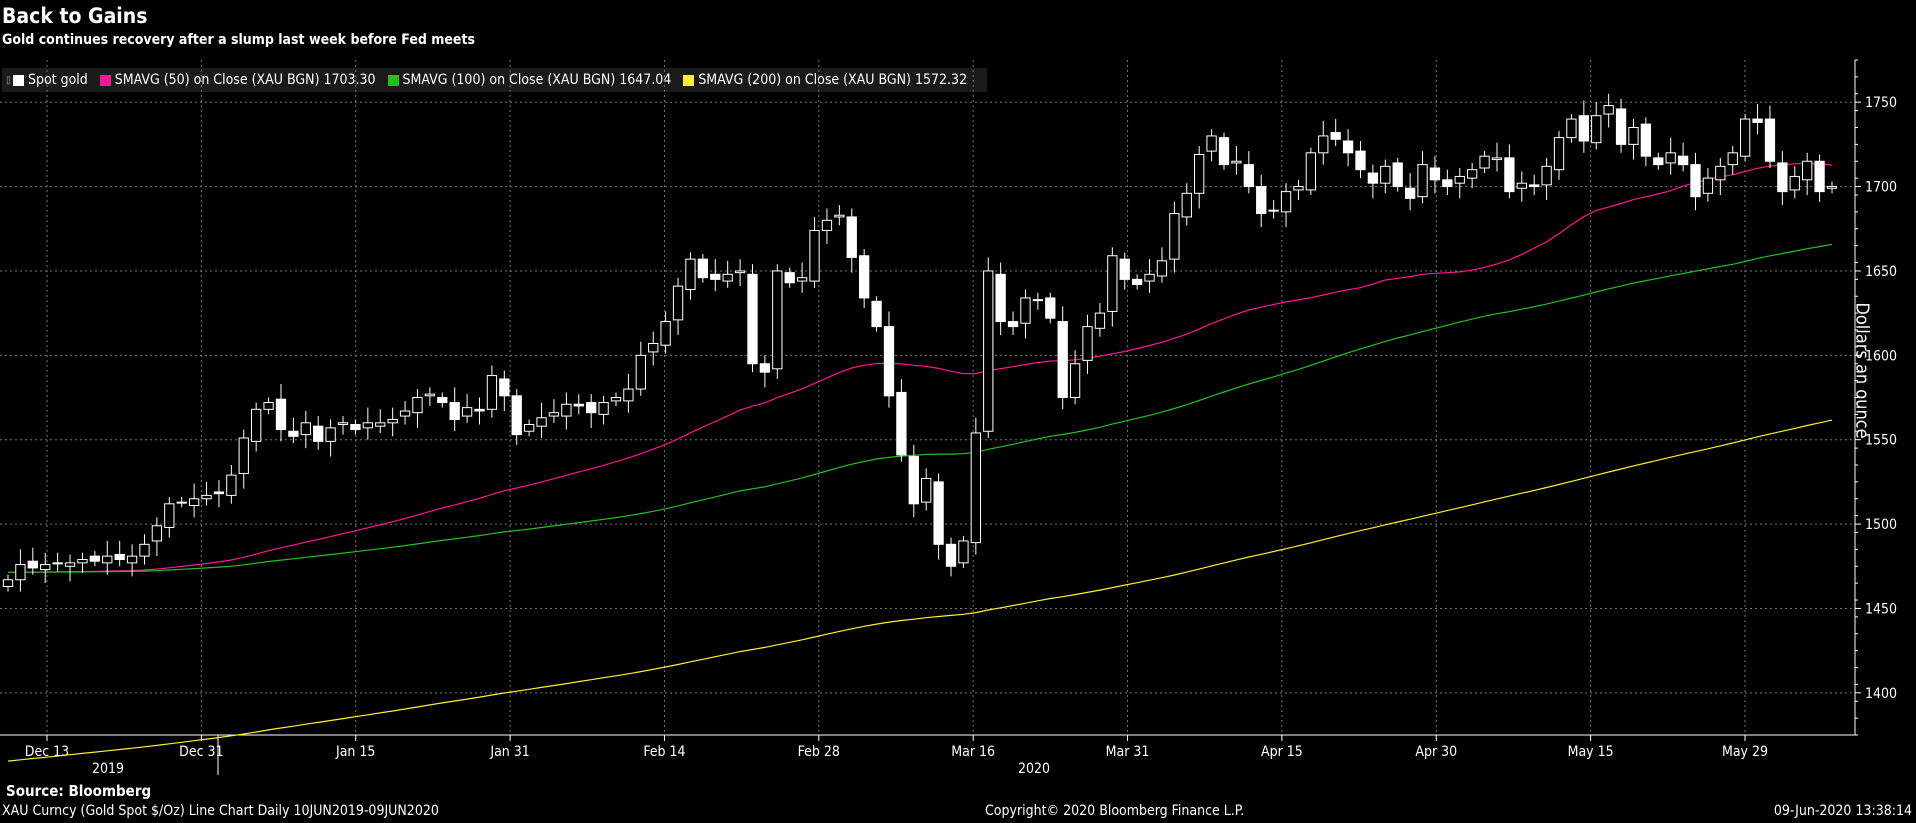  I want to click on legend-swatch-icon, so click(393, 80).